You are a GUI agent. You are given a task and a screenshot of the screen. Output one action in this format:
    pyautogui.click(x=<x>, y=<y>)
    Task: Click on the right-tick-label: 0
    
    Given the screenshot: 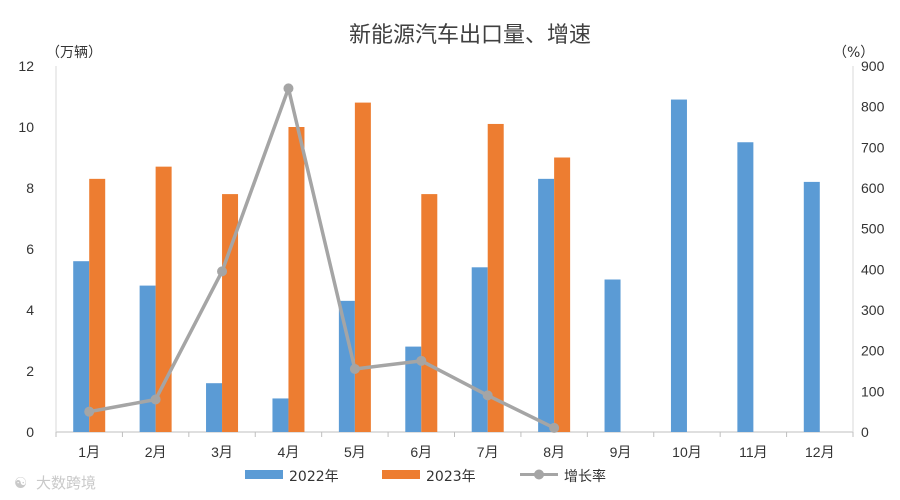 What is the action you would take?
    pyautogui.click(x=865, y=432)
    